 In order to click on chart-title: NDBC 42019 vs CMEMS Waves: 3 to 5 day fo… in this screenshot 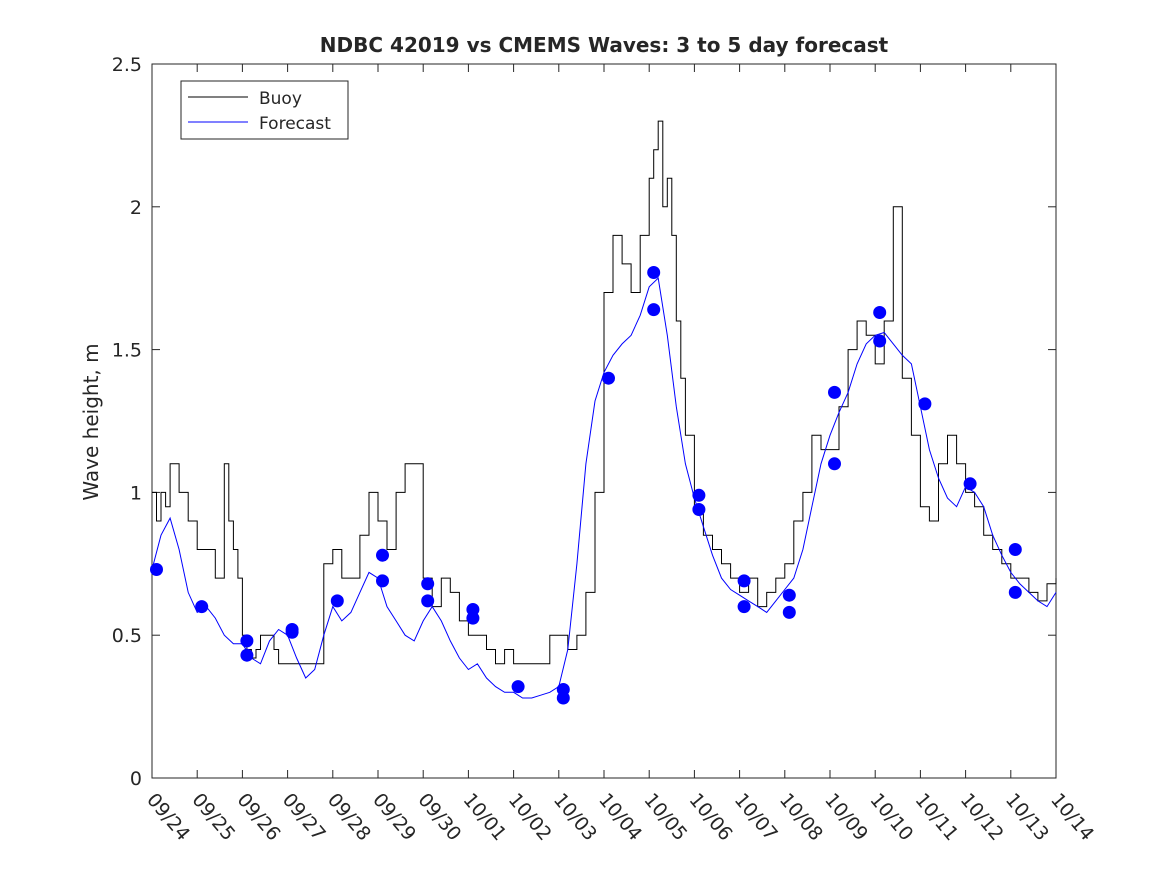, I will do `click(604, 45)`.